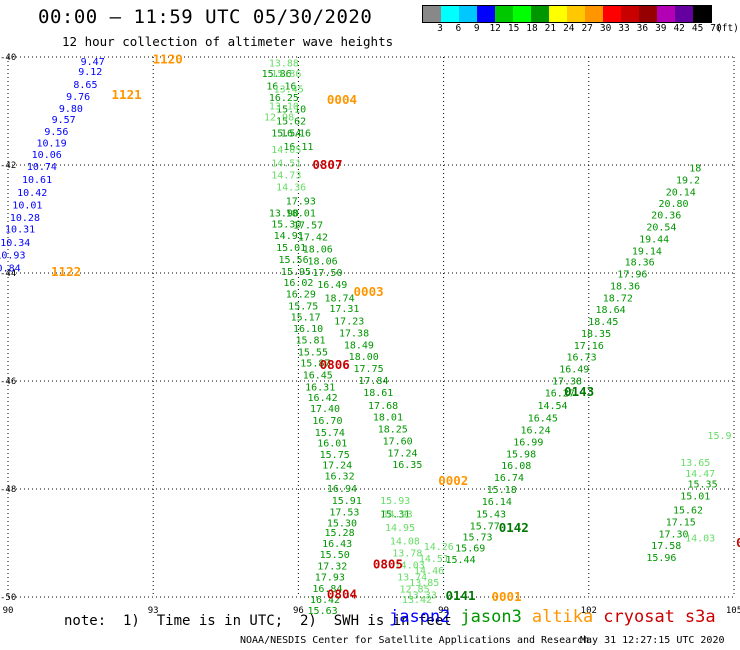 The height and width of the screenshot is (650, 740). Describe the element at coordinates (310, 340) in the screenshot. I see `wave-height-point: 15.81` at that location.